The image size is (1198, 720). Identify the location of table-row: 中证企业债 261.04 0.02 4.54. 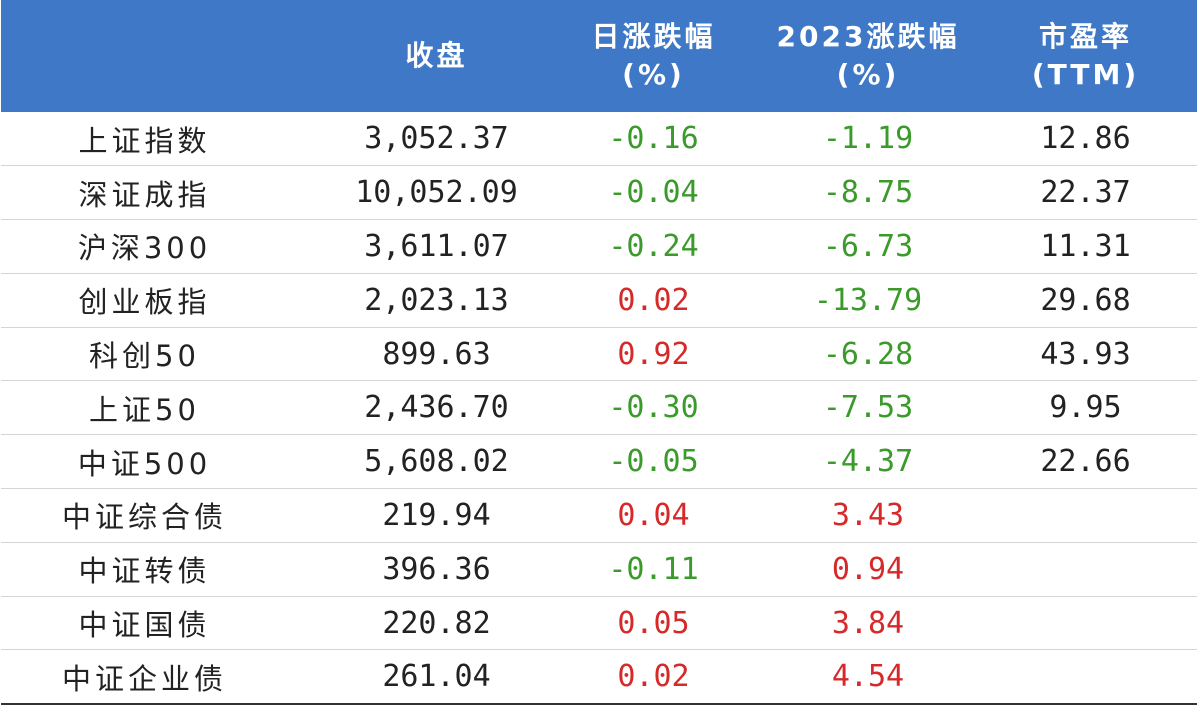
(599, 677).